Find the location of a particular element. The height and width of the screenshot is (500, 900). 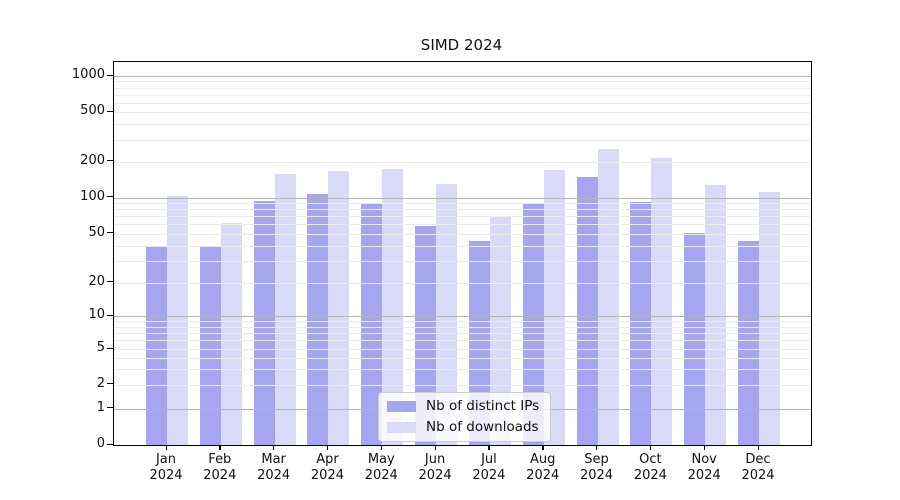

legend-label-downloads: Nb of downloads is located at coordinates (482, 427).